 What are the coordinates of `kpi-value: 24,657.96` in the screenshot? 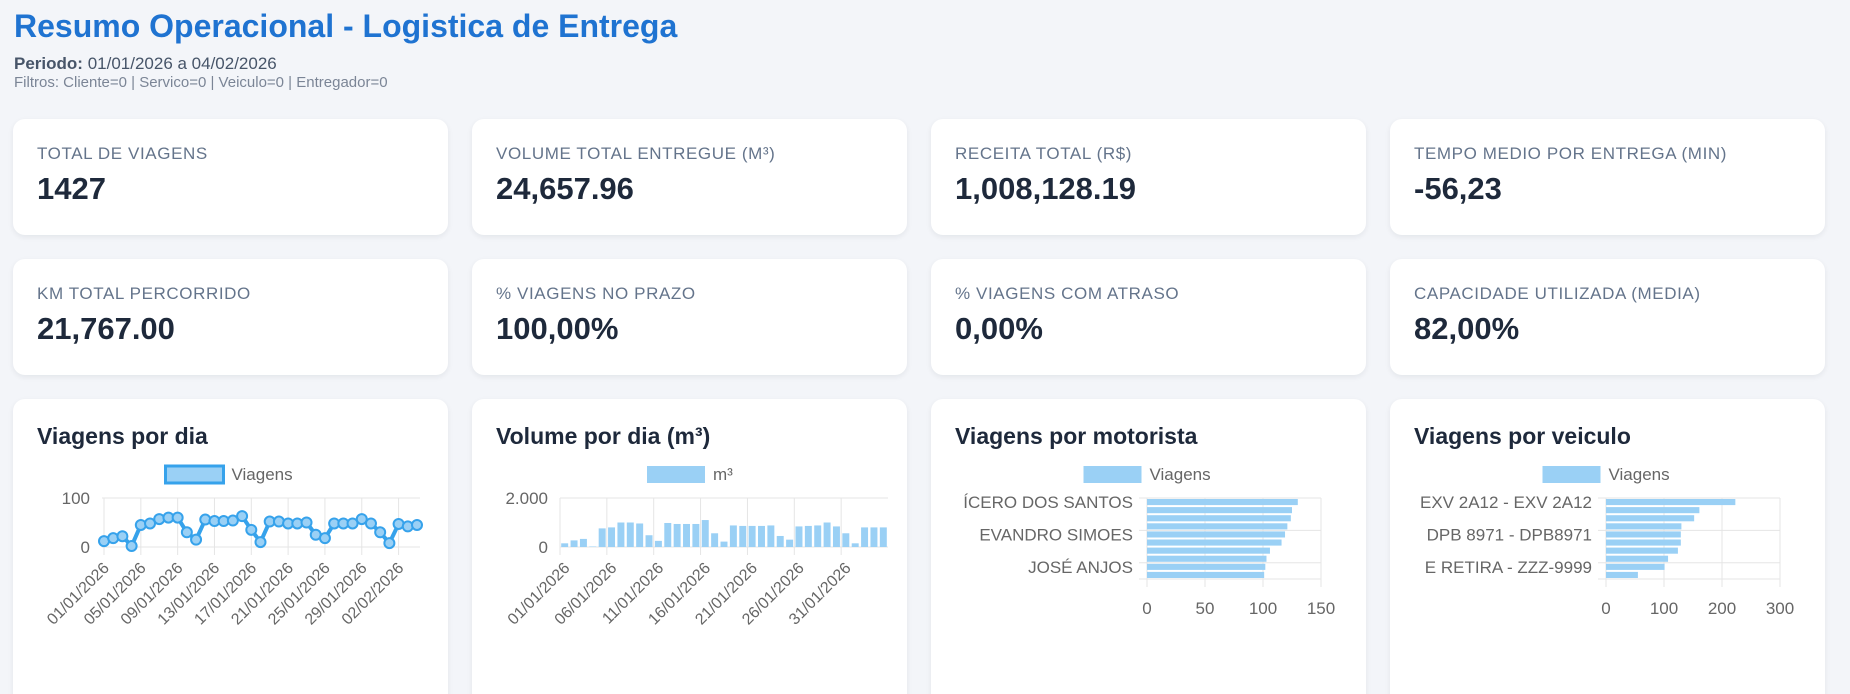 It's located at (565, 188).